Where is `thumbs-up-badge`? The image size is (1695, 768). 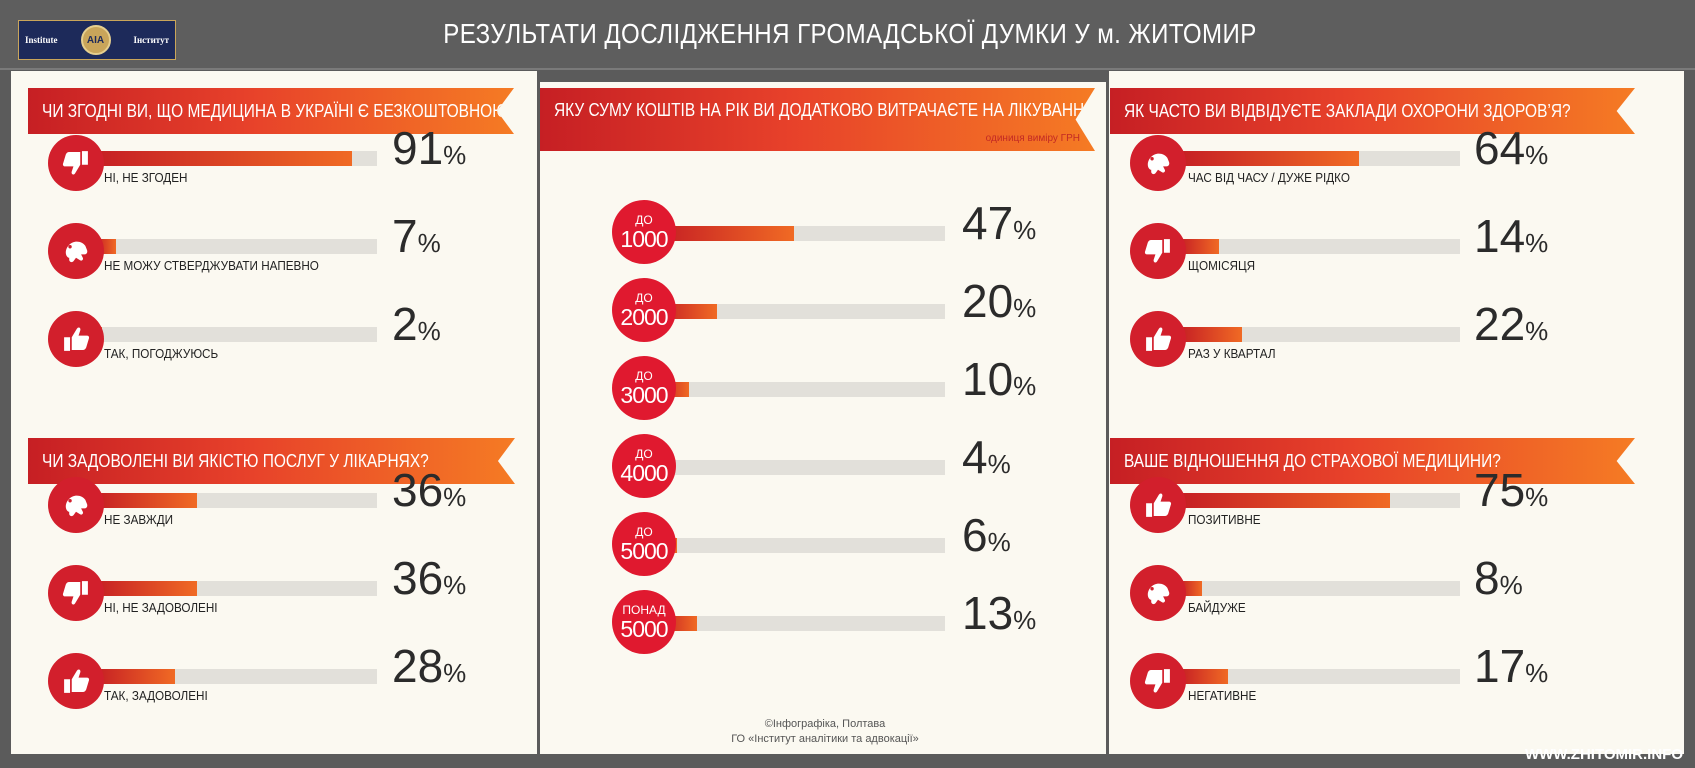
thumbs-up-badge is located at coordinates (76, 339).